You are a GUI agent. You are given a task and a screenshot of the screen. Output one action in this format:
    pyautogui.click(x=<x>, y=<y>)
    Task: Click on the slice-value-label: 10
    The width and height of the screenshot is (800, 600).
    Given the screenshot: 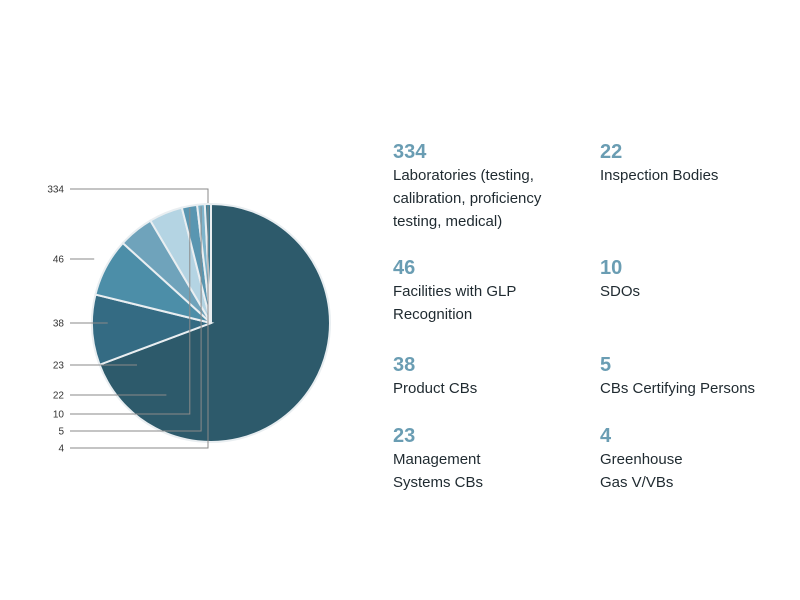 What is the action you would take?
    pyautogui.click(x=59, y=415)
    